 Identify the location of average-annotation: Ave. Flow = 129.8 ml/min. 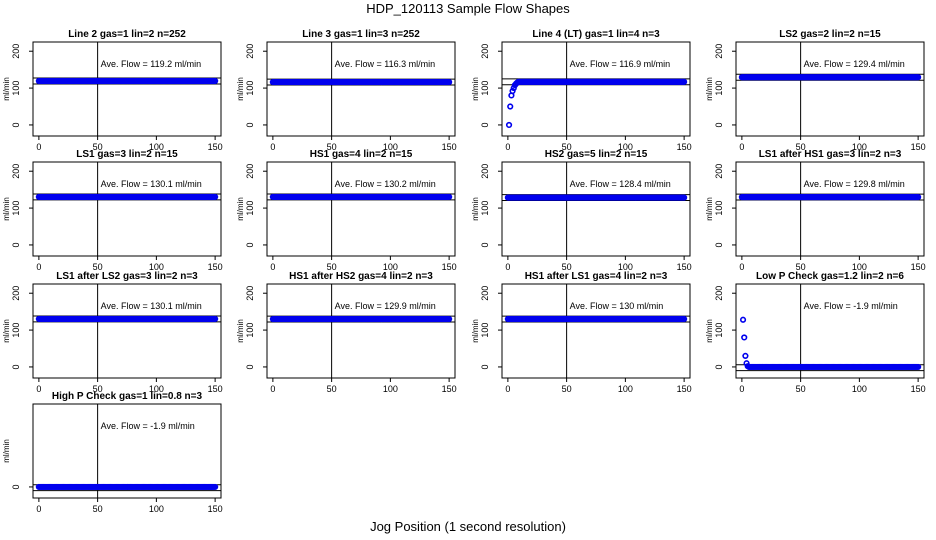
(854, 184).